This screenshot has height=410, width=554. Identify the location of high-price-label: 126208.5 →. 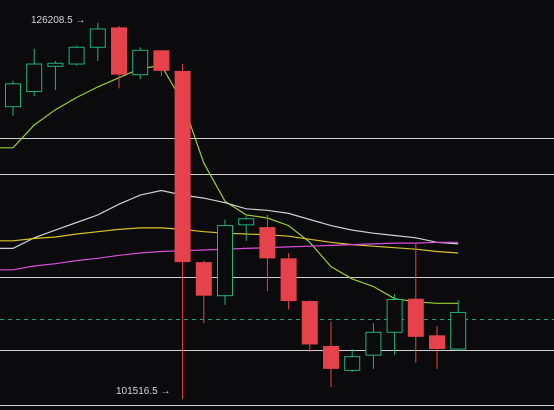
(58, 20).